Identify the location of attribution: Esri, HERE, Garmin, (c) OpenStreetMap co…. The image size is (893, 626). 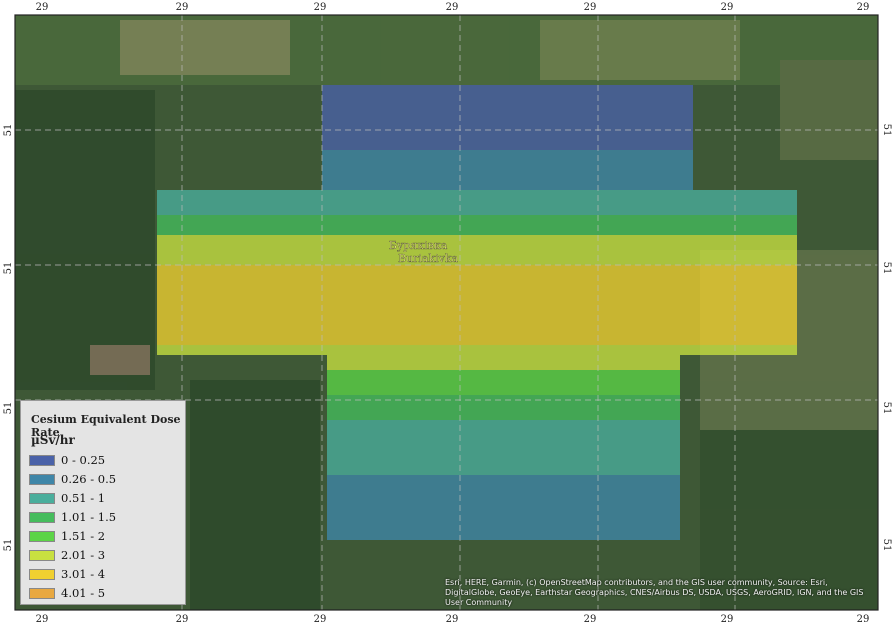
(654, 592).